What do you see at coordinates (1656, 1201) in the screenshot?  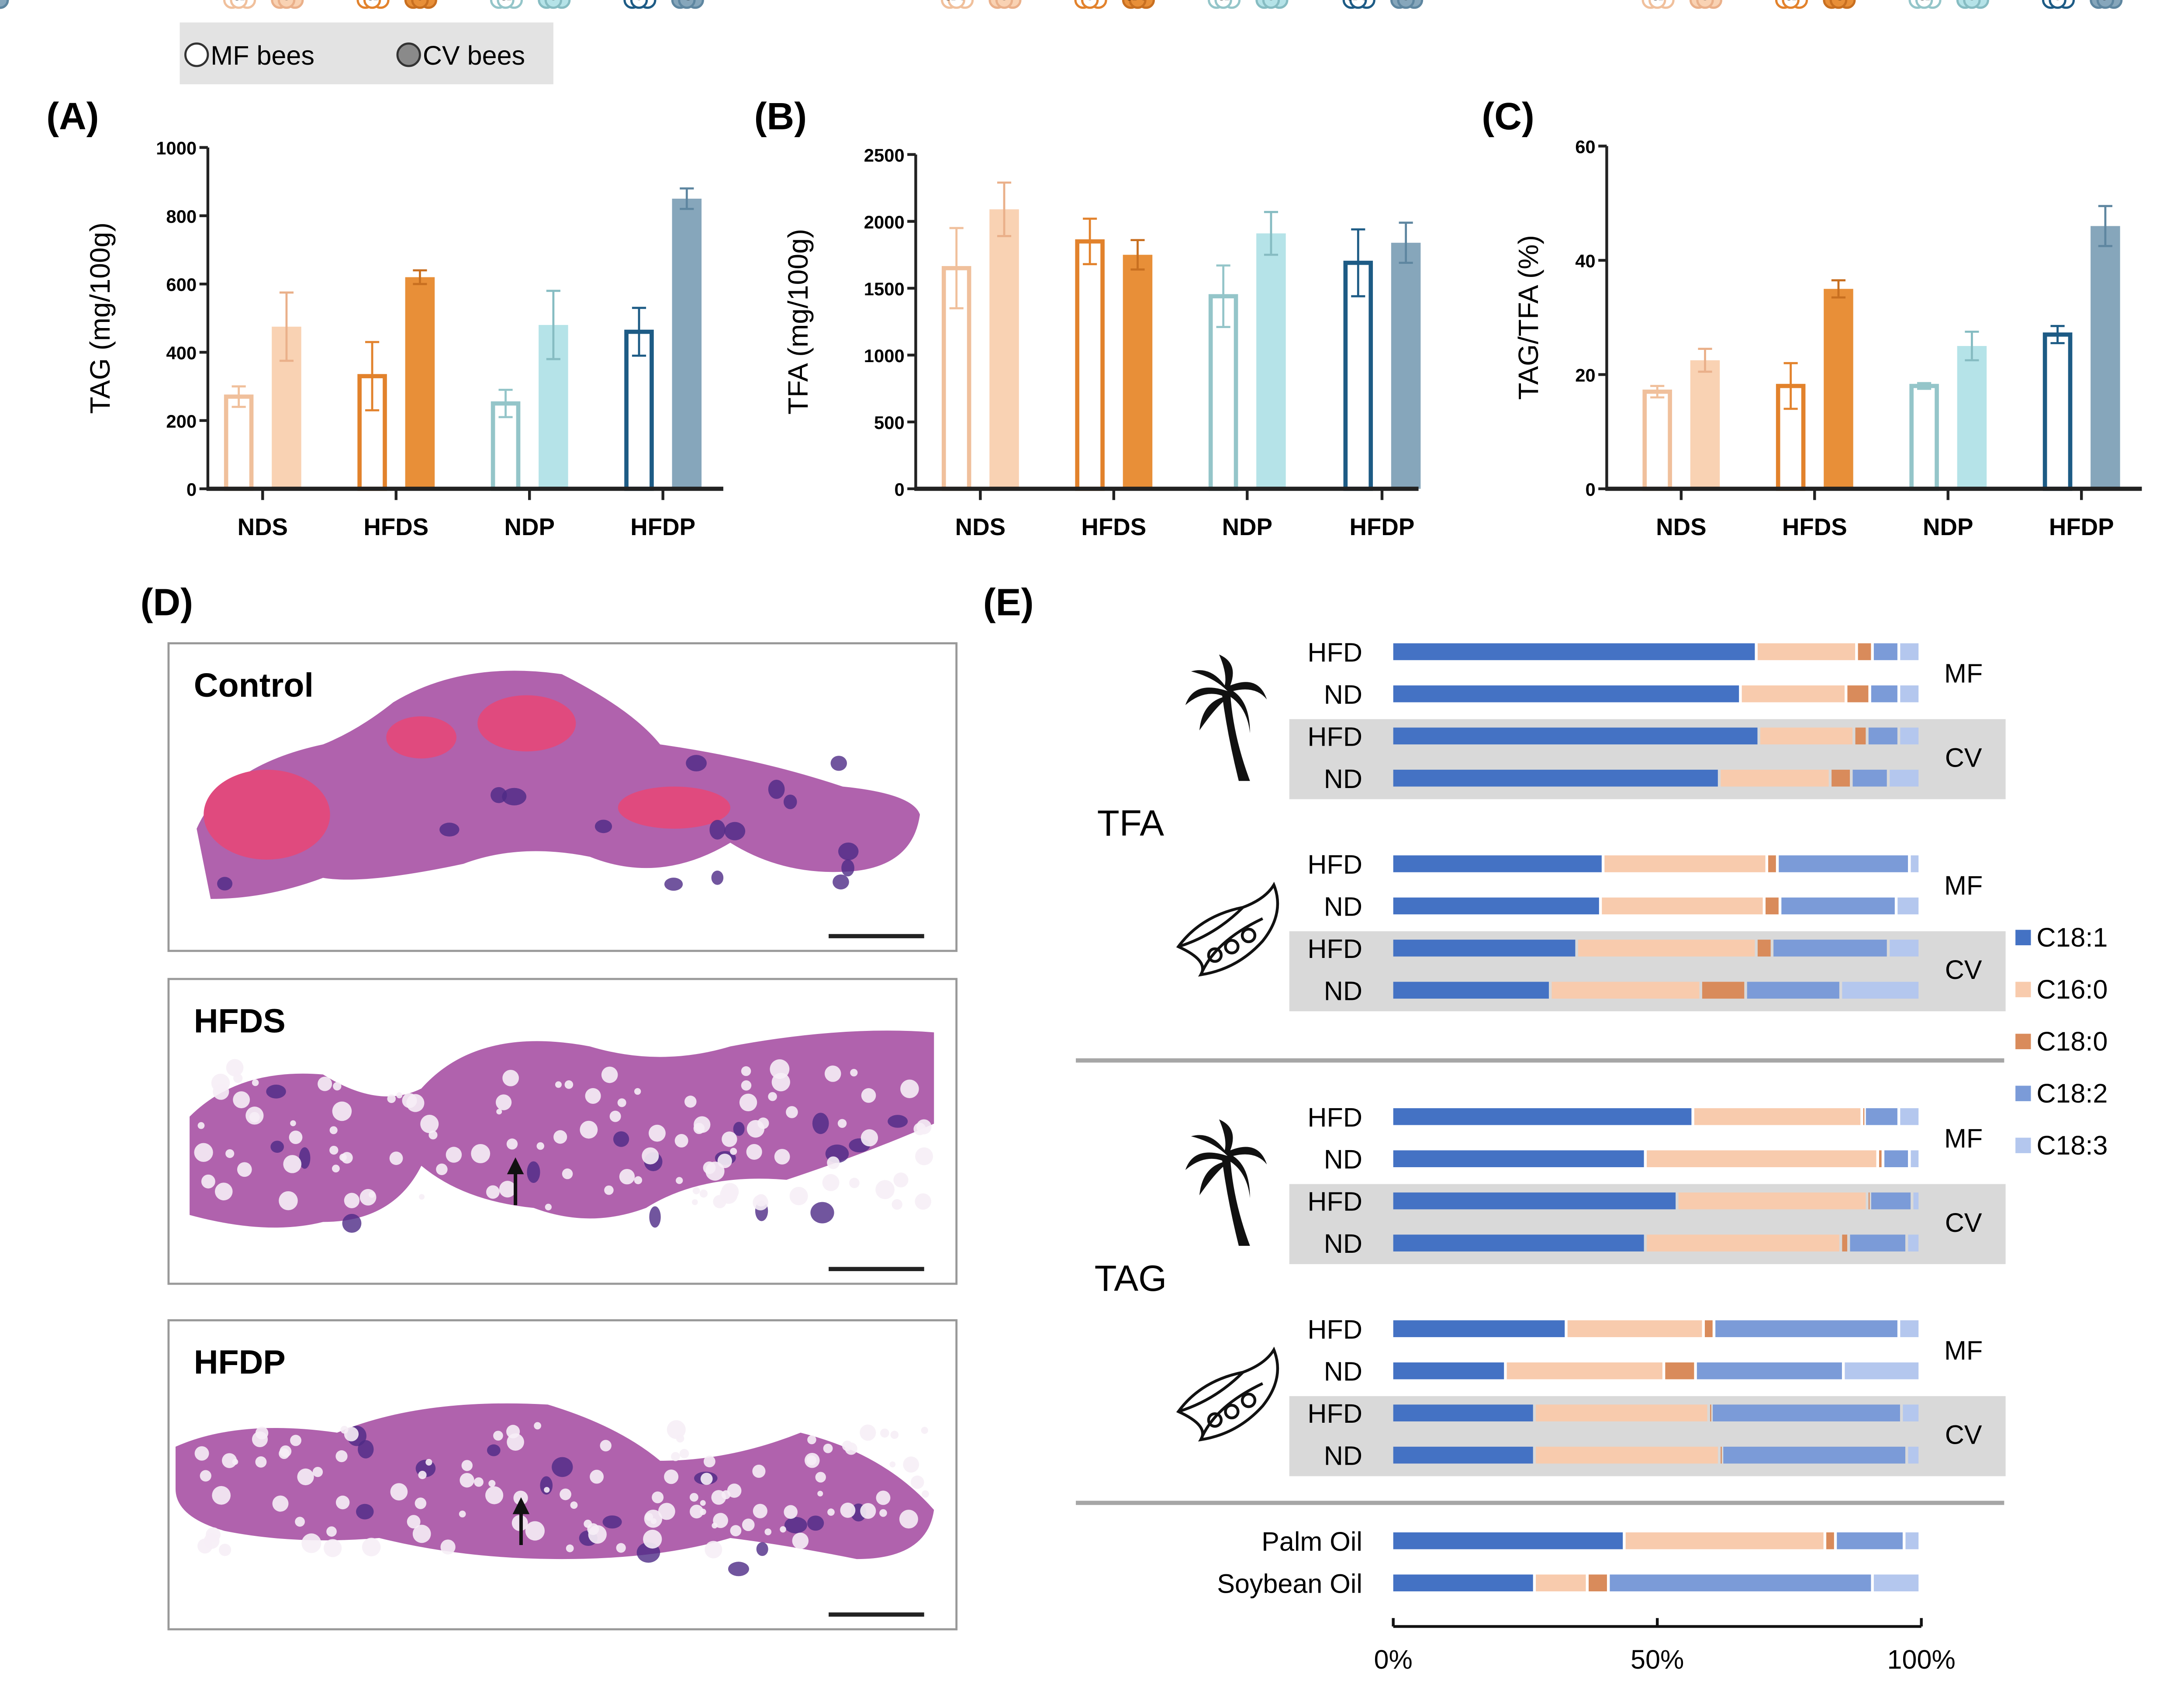 I see `stacked-bar-tag-palm-cv-hfd` at bounding box center [1656, 1201].